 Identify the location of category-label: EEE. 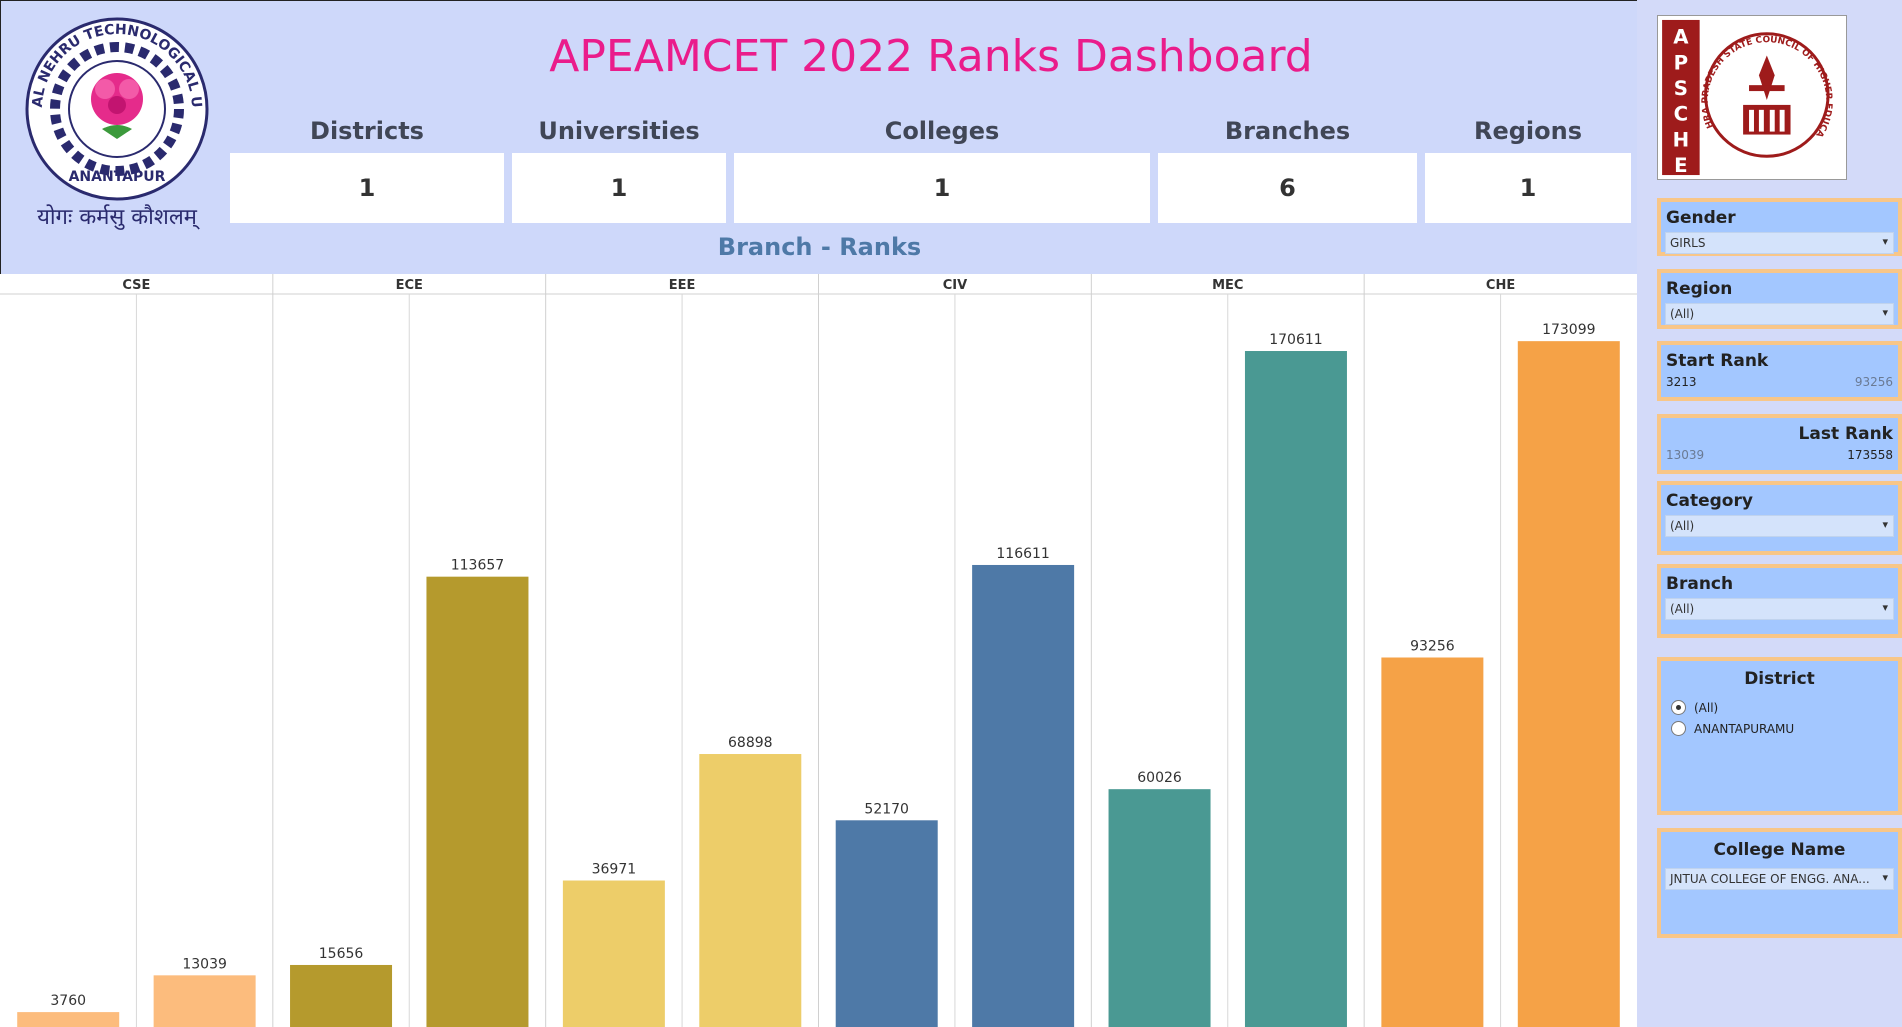
(682, 285).